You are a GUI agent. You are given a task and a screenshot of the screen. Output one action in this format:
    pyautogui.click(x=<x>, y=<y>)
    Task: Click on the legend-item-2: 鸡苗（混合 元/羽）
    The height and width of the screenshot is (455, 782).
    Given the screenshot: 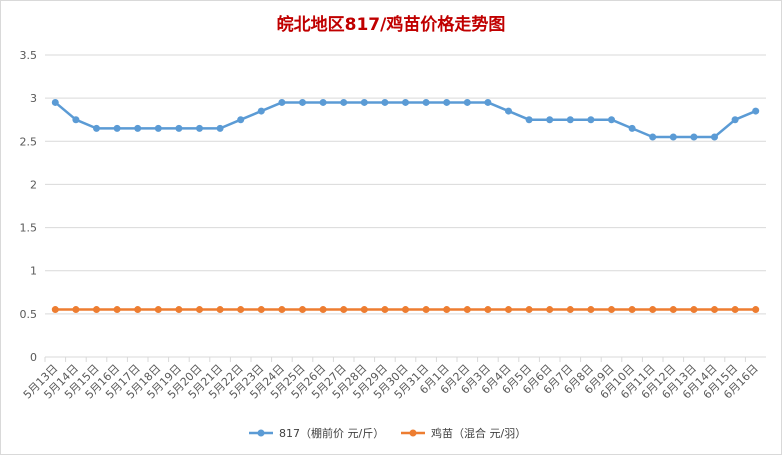 What is the action you would take?
    pyautogui.click(x=463, y=433)
    